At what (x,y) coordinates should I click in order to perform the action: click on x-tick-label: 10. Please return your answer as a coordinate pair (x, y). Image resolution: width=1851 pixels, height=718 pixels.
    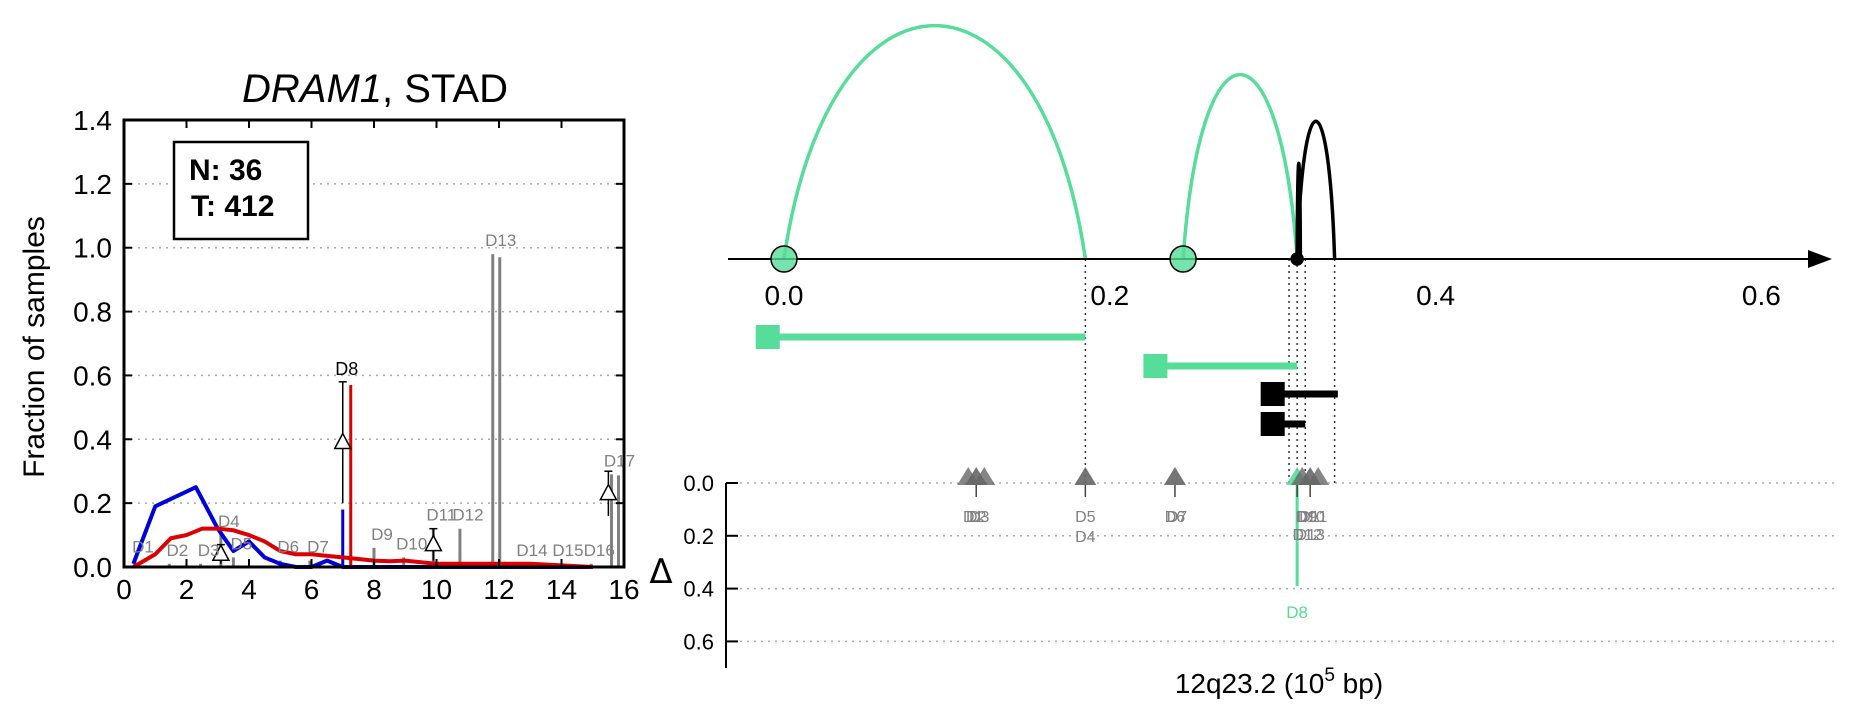
    Looking at the image, I should click on (436, 589).